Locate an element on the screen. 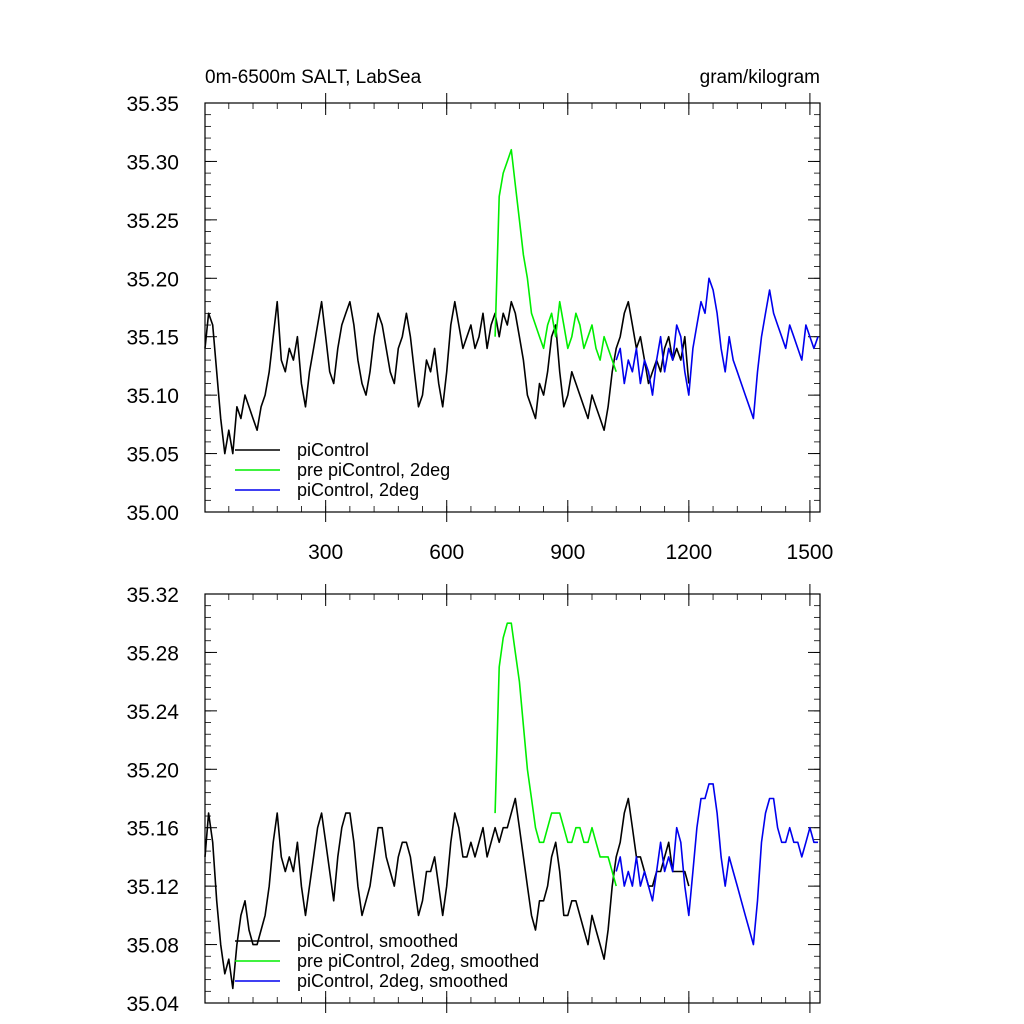 The width and height of the screenshot is (1024, 1024). chart1-ytick-label: 35.10 is located at coordinates (152, 396).